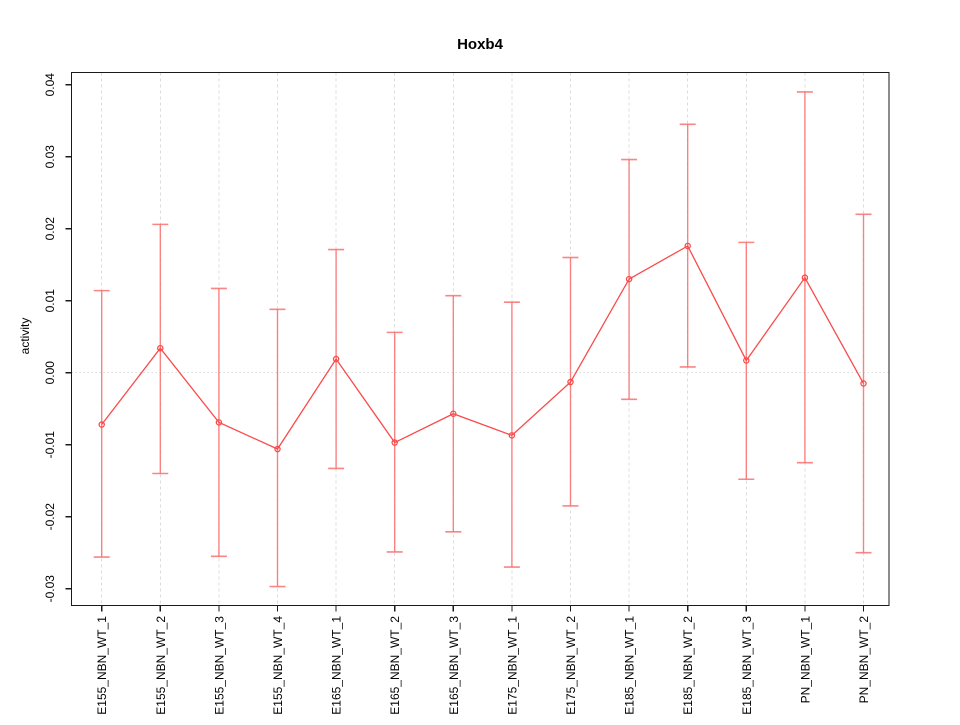 Image resolution: width=960 pixels, height=725 pixels. What do you see at coordinates (219, 665) in the screenshot?
I see `x-category-label: E155_NBN_WT_3` at bounding box center [219, 665].